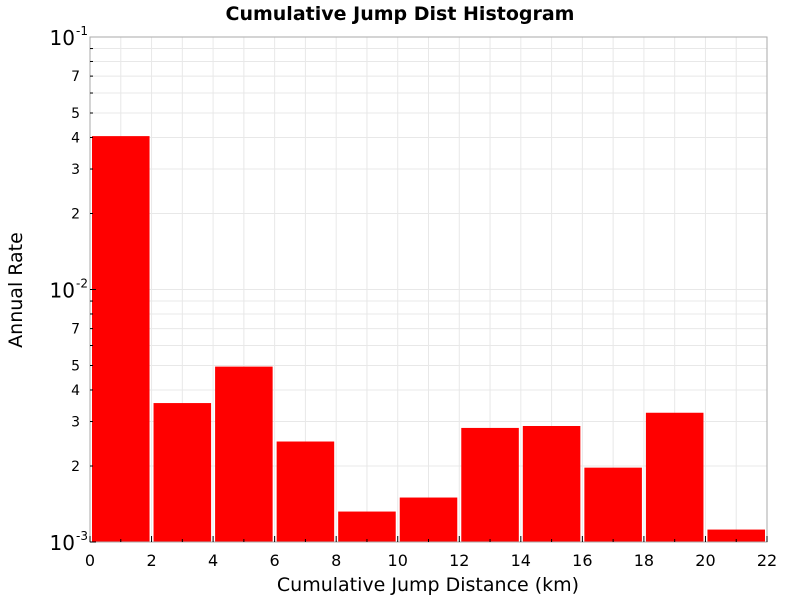  Describe the element at coordinates (62, 38) in the screenshot. I see `y-decade-label-0: 10` at that location.